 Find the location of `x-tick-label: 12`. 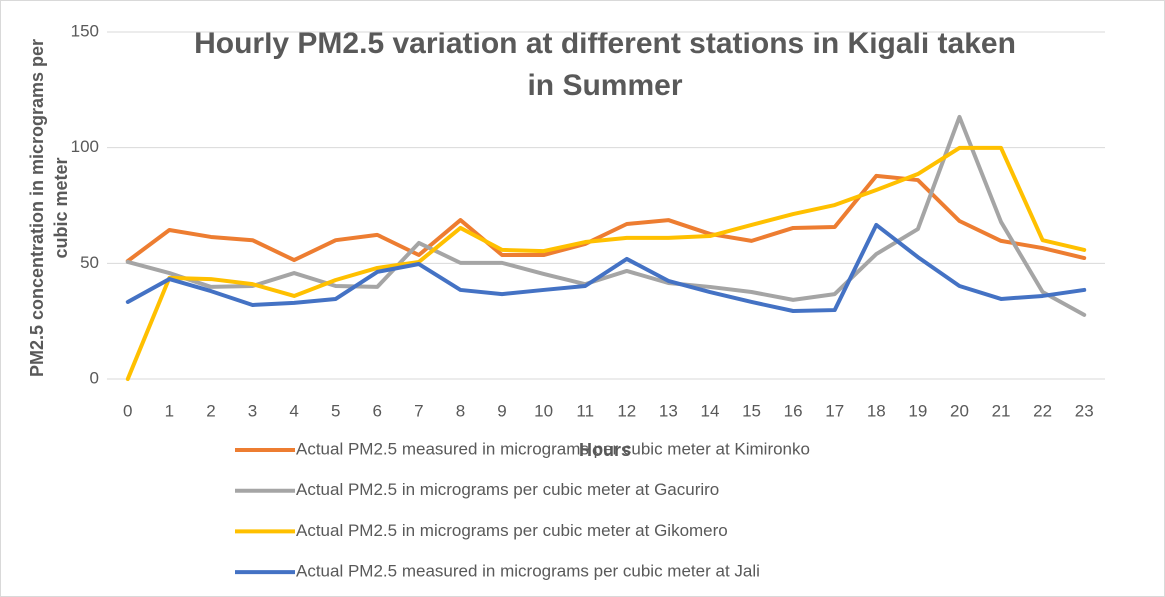

x-tick-label: 12 is located at coordinates (626, 410).